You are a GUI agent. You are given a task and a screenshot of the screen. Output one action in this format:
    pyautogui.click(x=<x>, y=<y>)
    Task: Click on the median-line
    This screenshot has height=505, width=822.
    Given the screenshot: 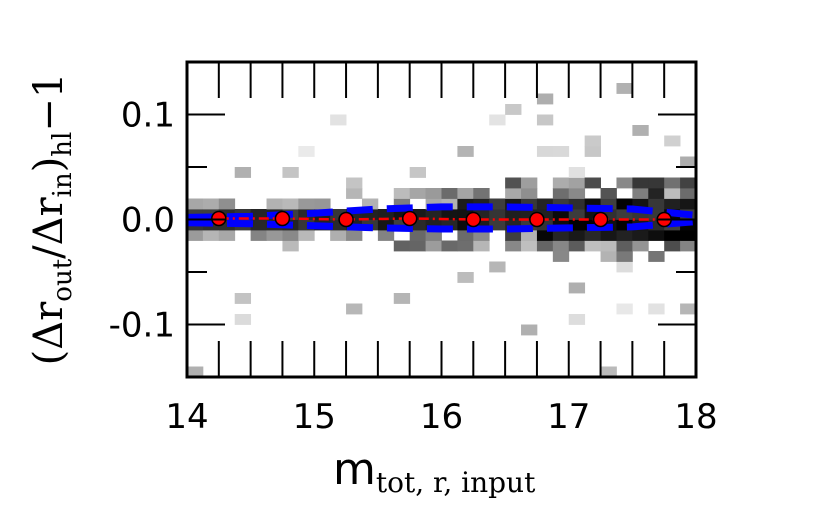 What is the action you would take?
    pyautogui.click(x=441, y=219)
    